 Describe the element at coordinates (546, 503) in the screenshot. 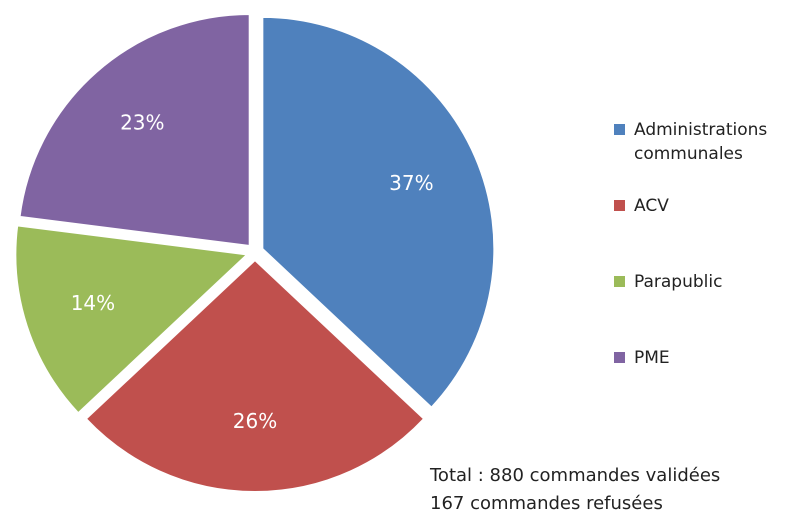

I see `annotation: 167 commandes refusées` at that location.